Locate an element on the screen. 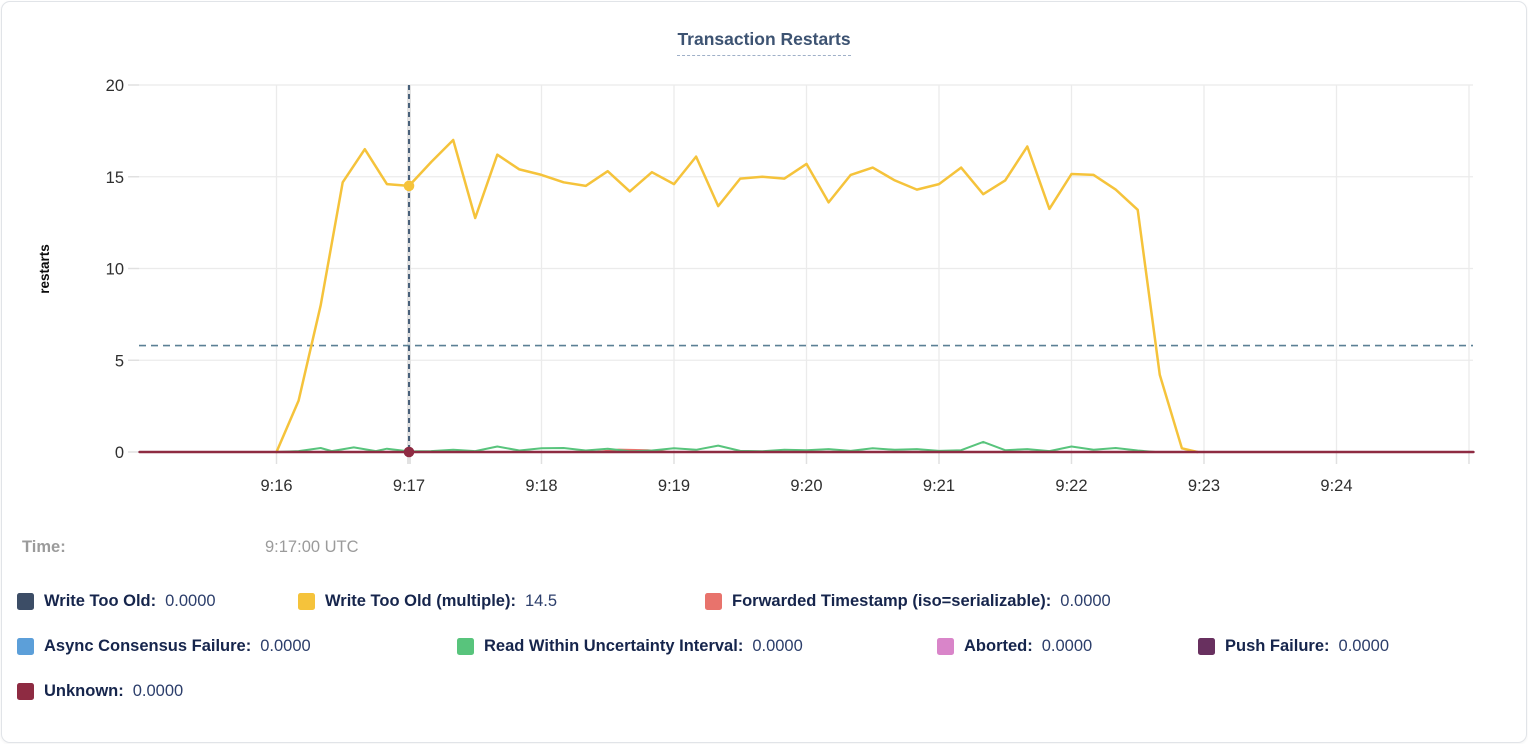 The width and height of the screenshot is (1528, 744). x-tick-label: 9:18 is located at coordinates (541, 486).